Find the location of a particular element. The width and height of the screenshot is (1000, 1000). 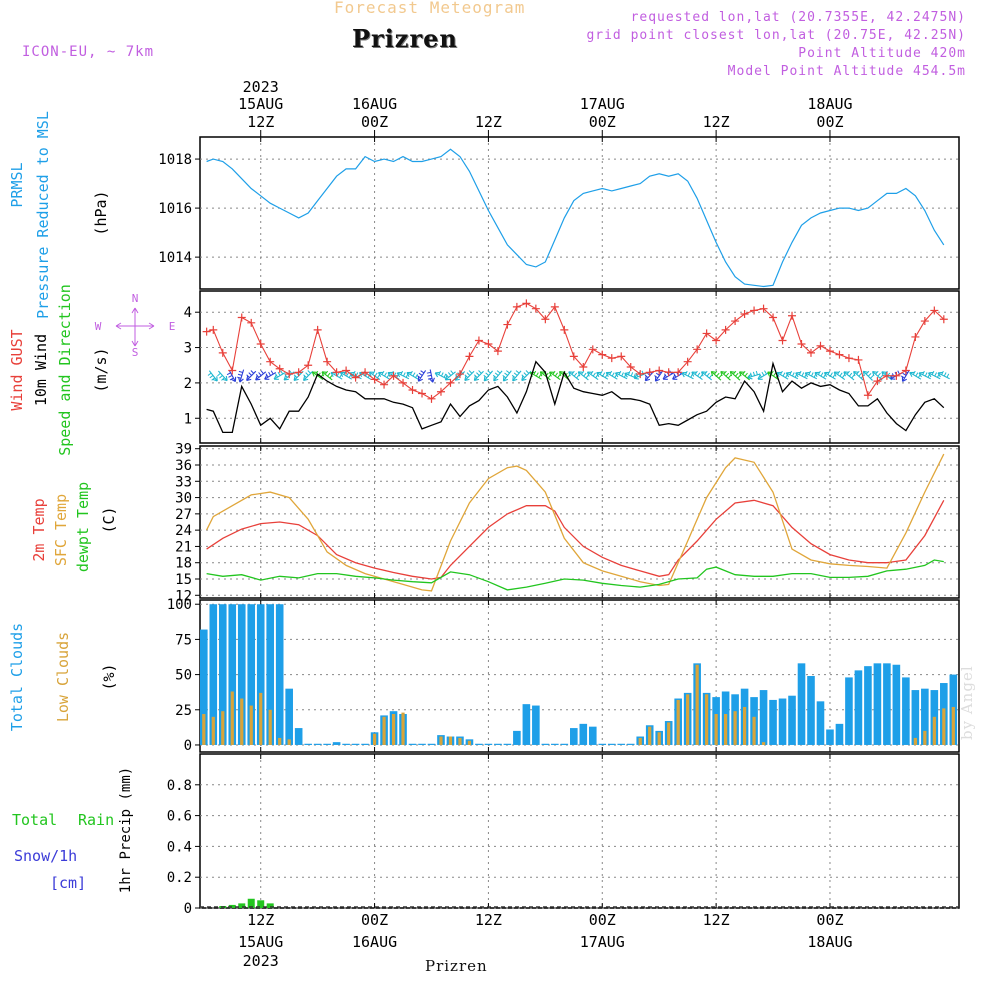

ytick-label: 3 is located at coordinates (188, 349).